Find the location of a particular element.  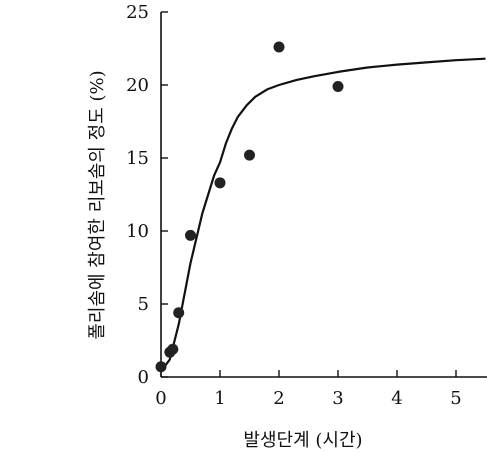

x-tick-label: 0 is located at coordinates (160, 398).